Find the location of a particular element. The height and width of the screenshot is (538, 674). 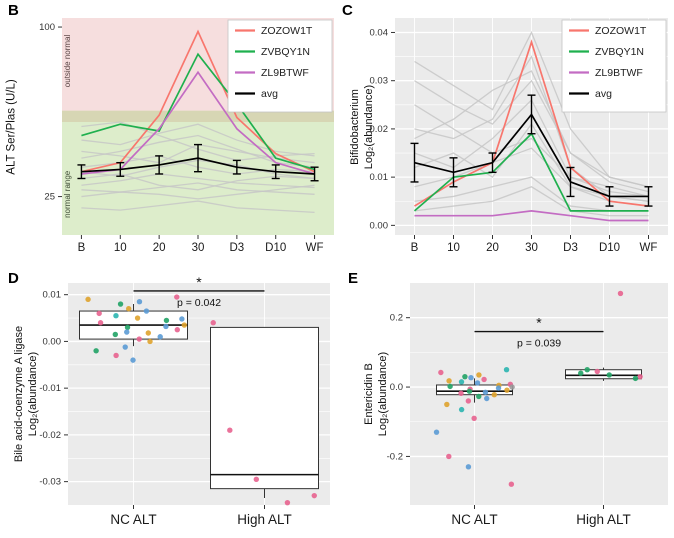

box-High ALT is located at coordinates (603, 374).